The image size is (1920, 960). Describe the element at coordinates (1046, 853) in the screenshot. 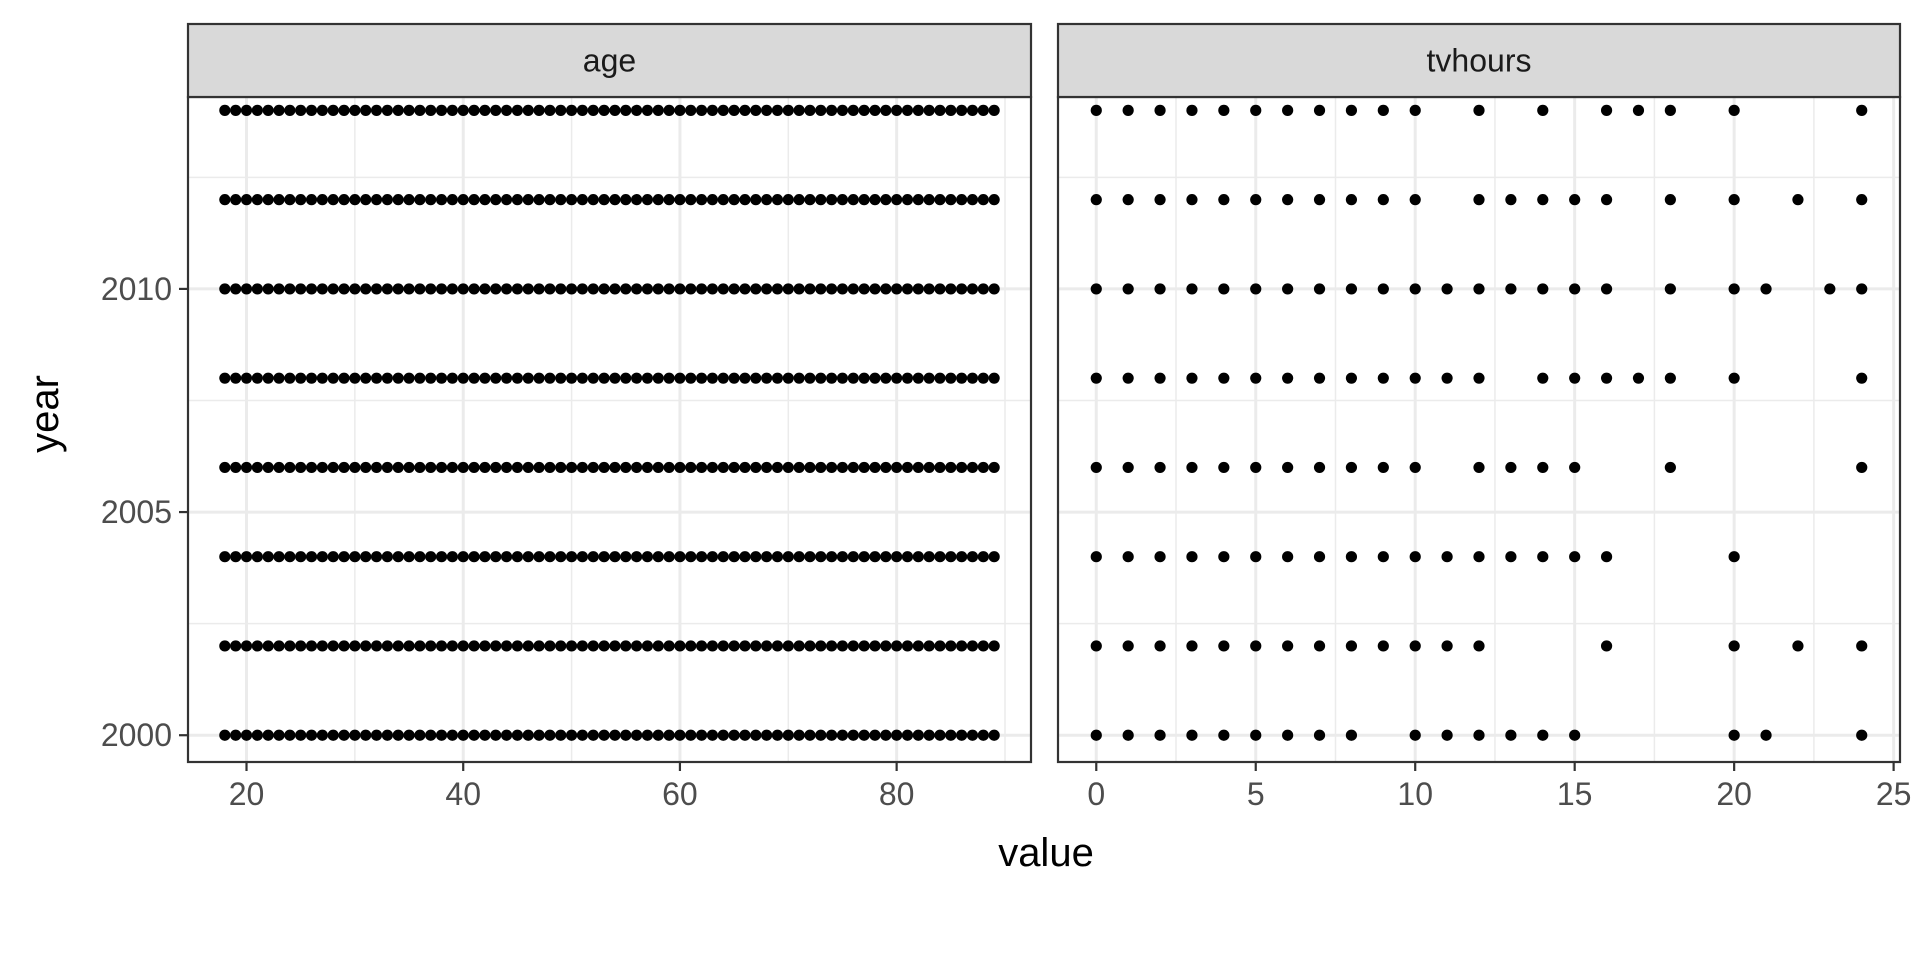

I see `x-axis-title: value` at that location.